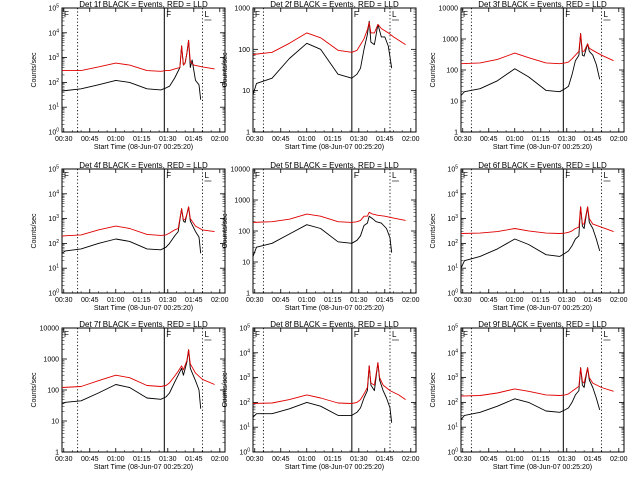 The width and height of the screenshot is (640, 480). I want to click on chart-title: Det 8f BLACK = Events, RED = LLD, so click(334, 324).